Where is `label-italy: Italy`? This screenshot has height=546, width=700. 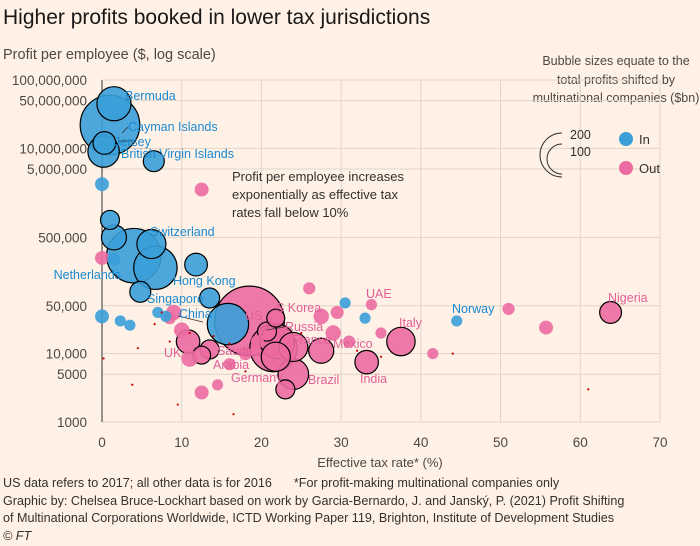
label-italy: Italy is located at coordinates (411, 323).